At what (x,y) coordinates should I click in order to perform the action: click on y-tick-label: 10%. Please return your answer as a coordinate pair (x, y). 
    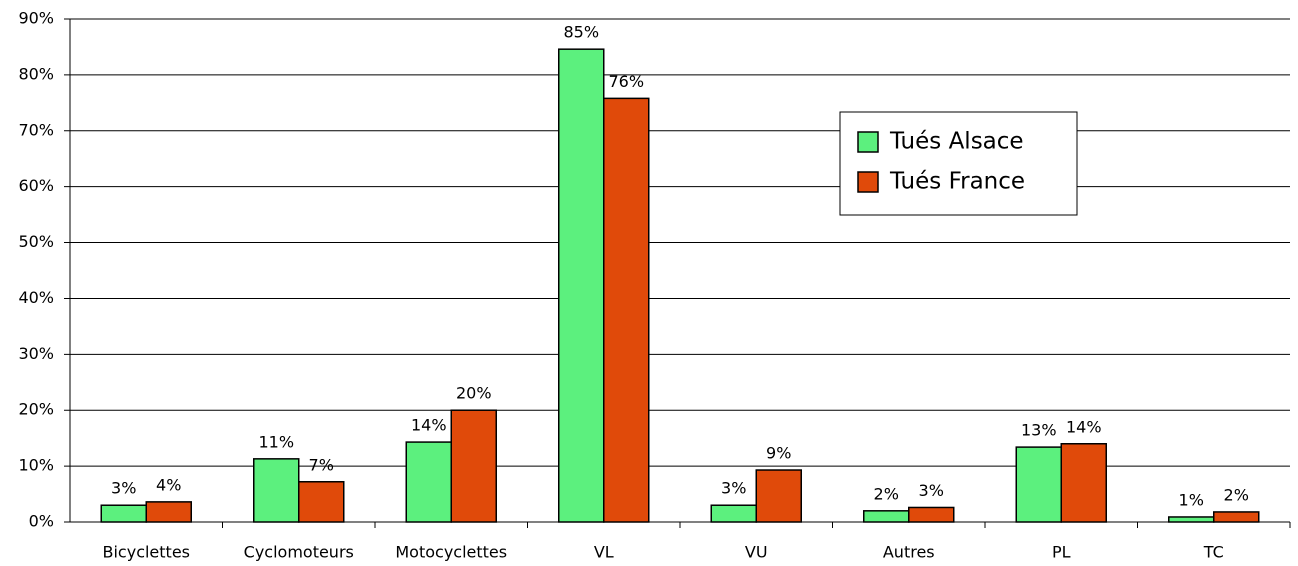
    Looking at the image, I should click on (36, 465).